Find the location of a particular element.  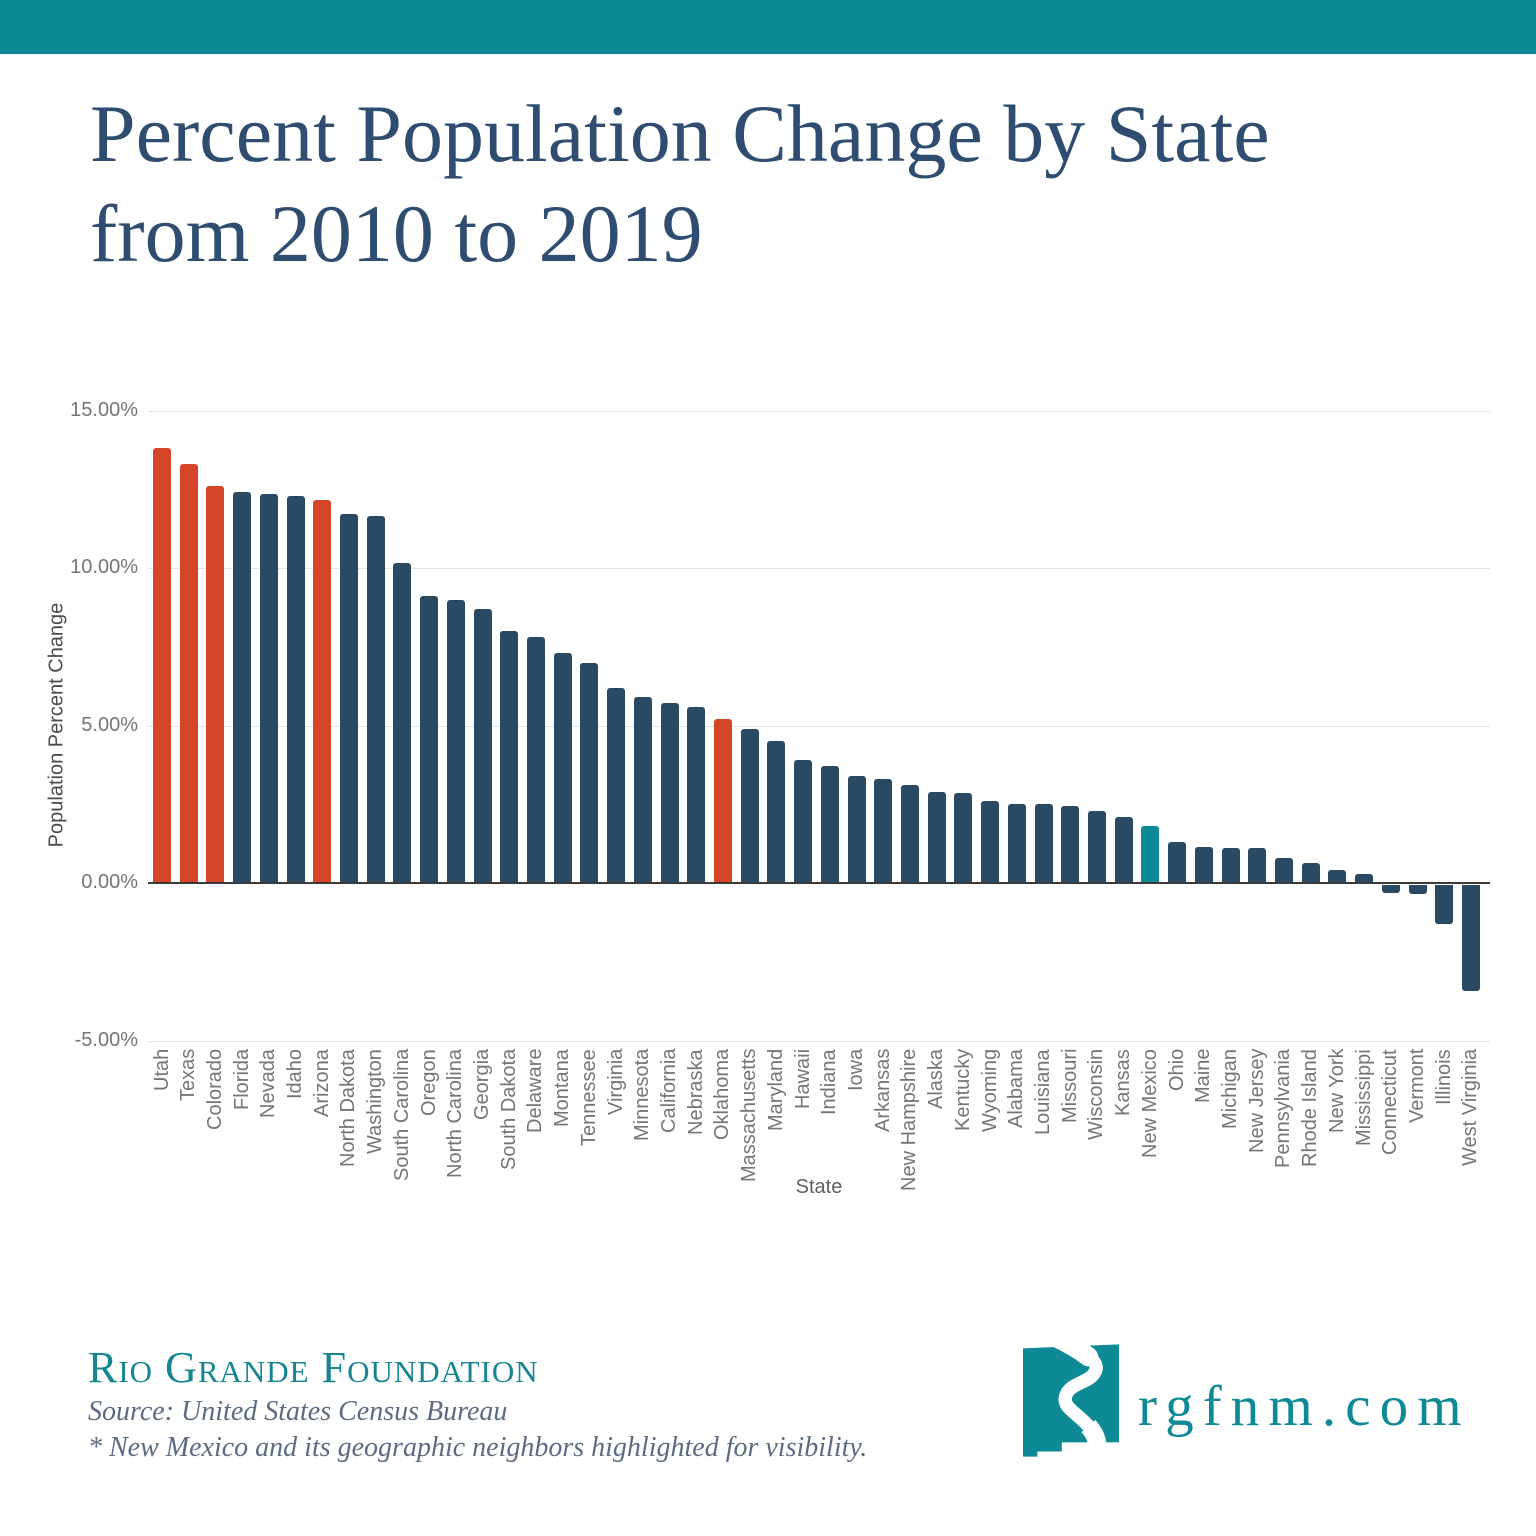

bar-north-dakota is located at coordinates (348, 698).